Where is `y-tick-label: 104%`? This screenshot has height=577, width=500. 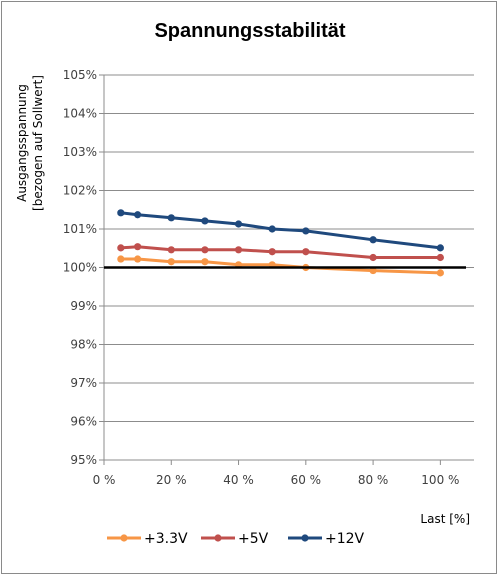 y-tick-label: 104% is located at coordinates (80, 114).